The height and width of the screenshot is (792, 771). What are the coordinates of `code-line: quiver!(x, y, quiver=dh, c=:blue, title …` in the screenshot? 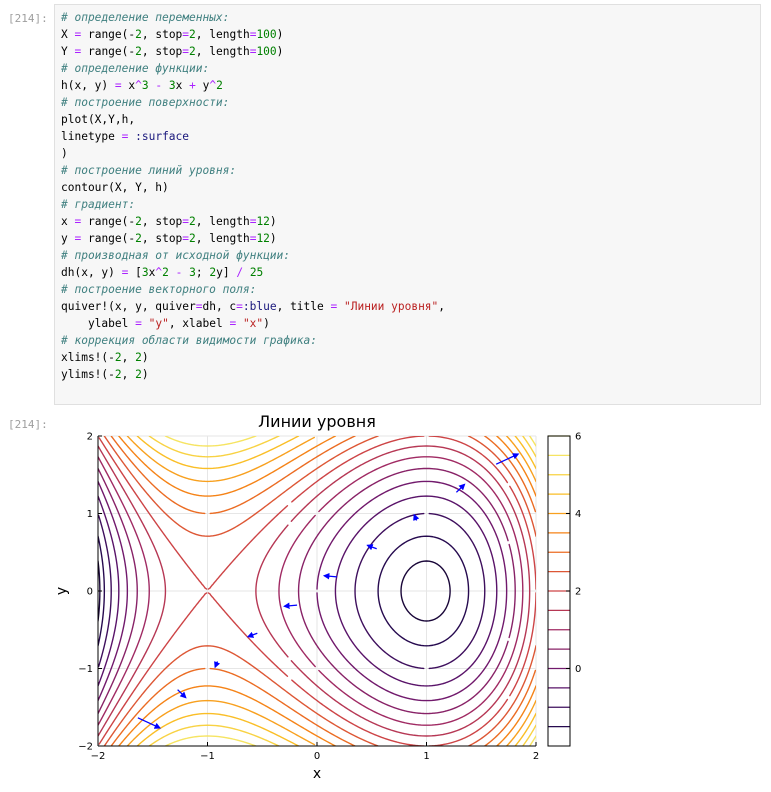 It's located at (253, 306).